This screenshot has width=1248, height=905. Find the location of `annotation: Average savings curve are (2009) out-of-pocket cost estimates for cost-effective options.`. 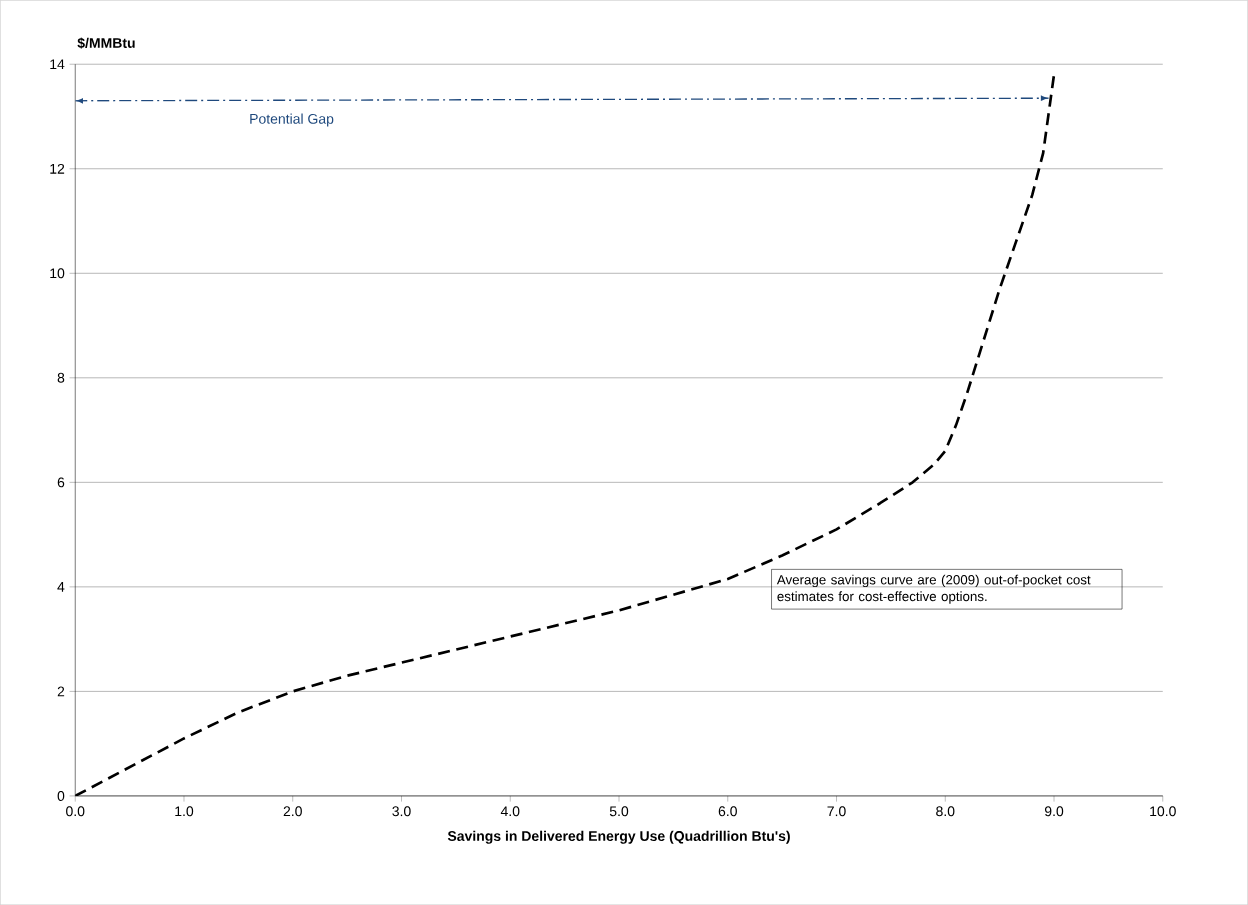

annotation: Average savings curve are (2009) out-of-pocket cost estimates for cost-effective options. is located at coordinates (933, 589).